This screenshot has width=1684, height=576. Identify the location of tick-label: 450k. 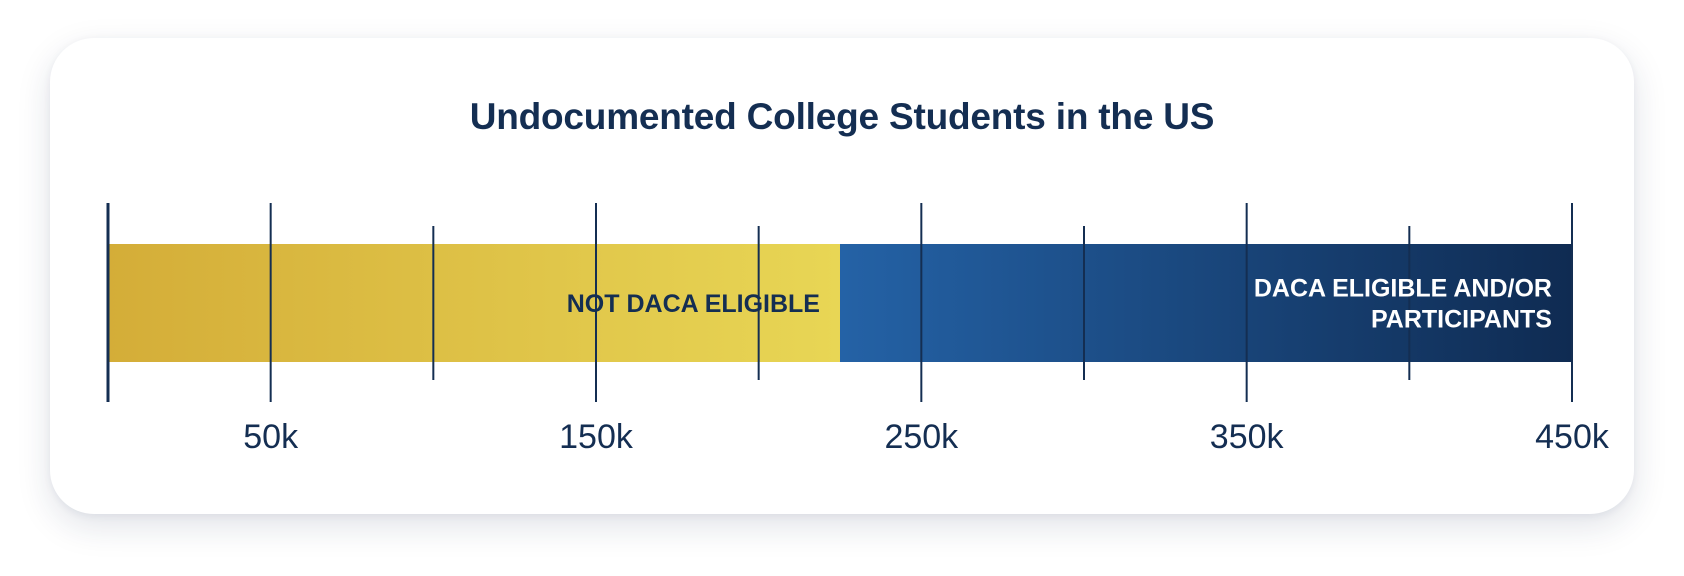
(1572, 437).